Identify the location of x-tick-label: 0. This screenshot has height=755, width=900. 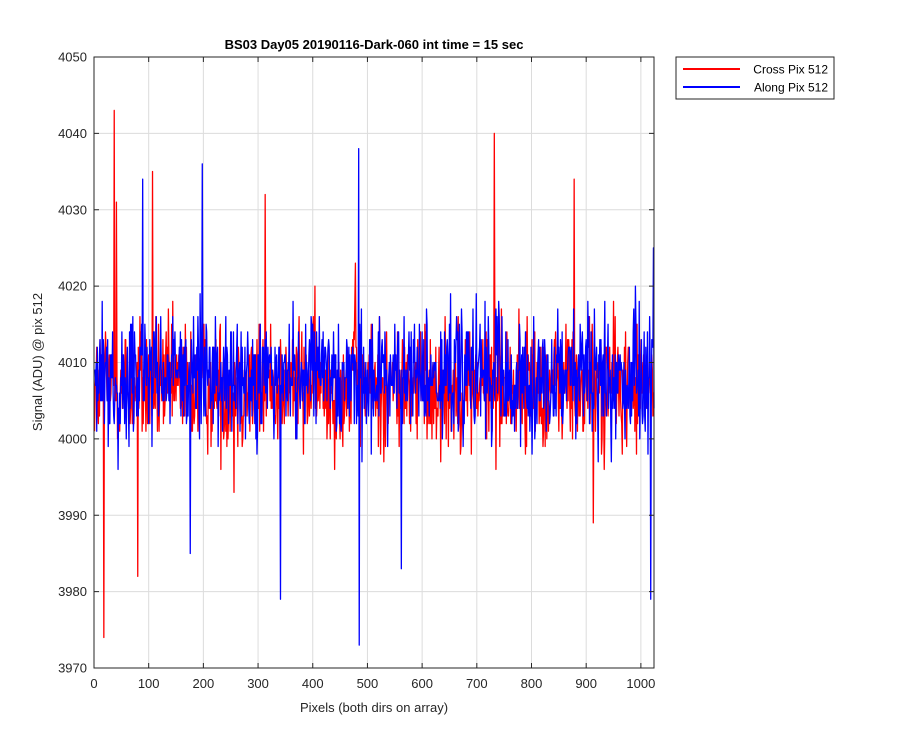
(93, 683).